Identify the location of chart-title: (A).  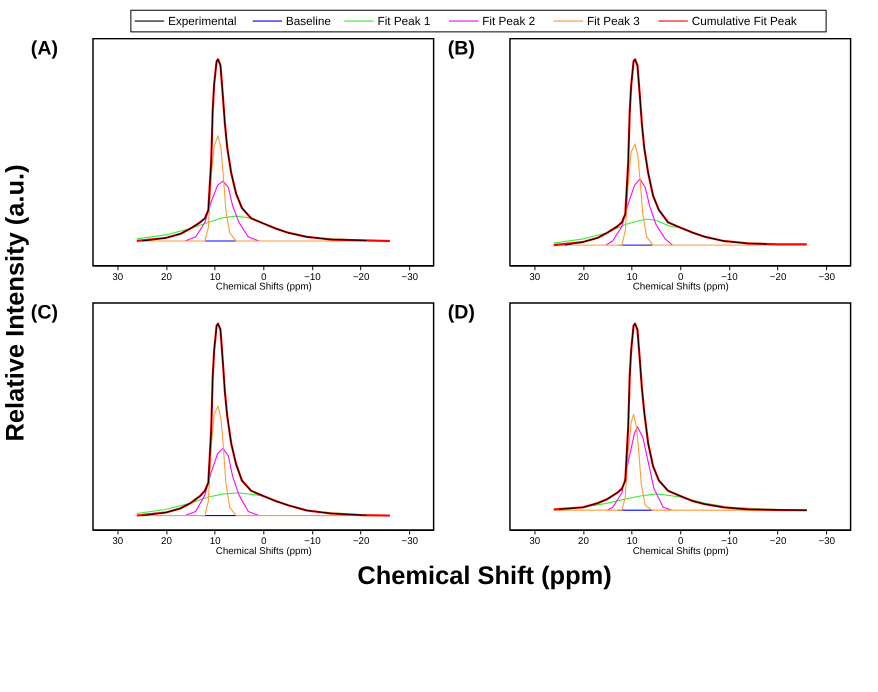
(44, 48).